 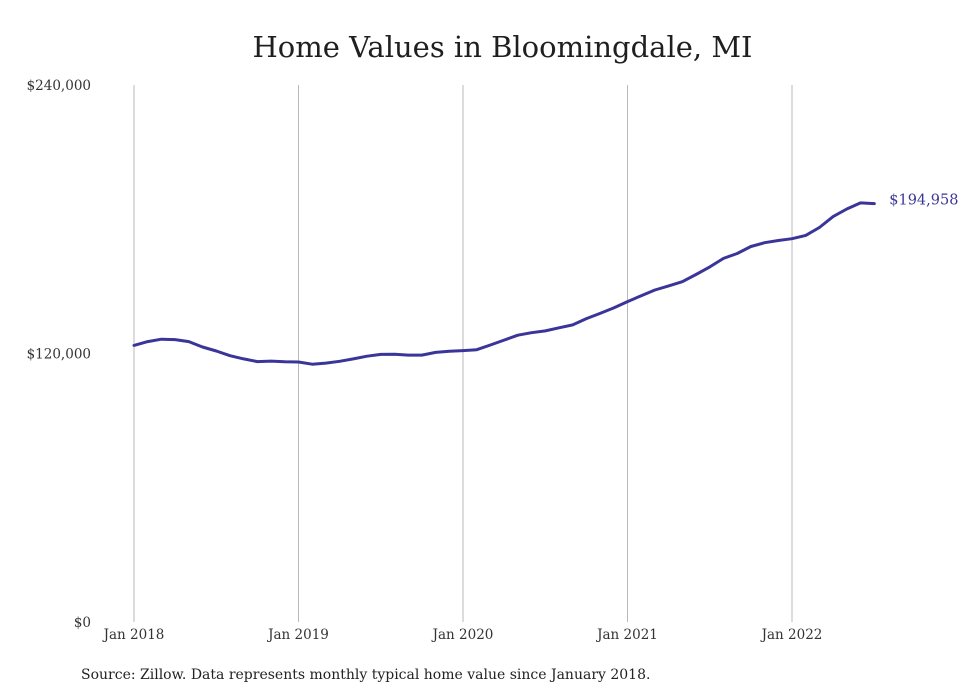 I want to click on y-tick-label: $120,000, so click(x=59, y=355).